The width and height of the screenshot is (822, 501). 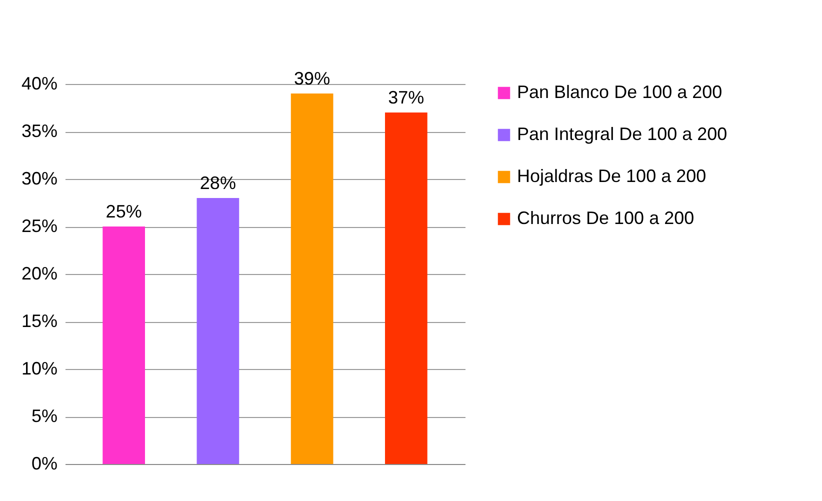 I want to click on y-tick-label: 0%, so click(x=44, y=464).